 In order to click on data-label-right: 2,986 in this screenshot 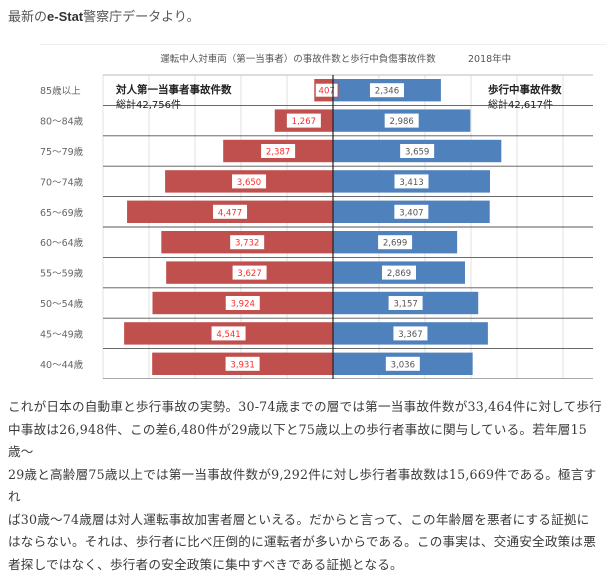, I will do `click(402, 122)`.